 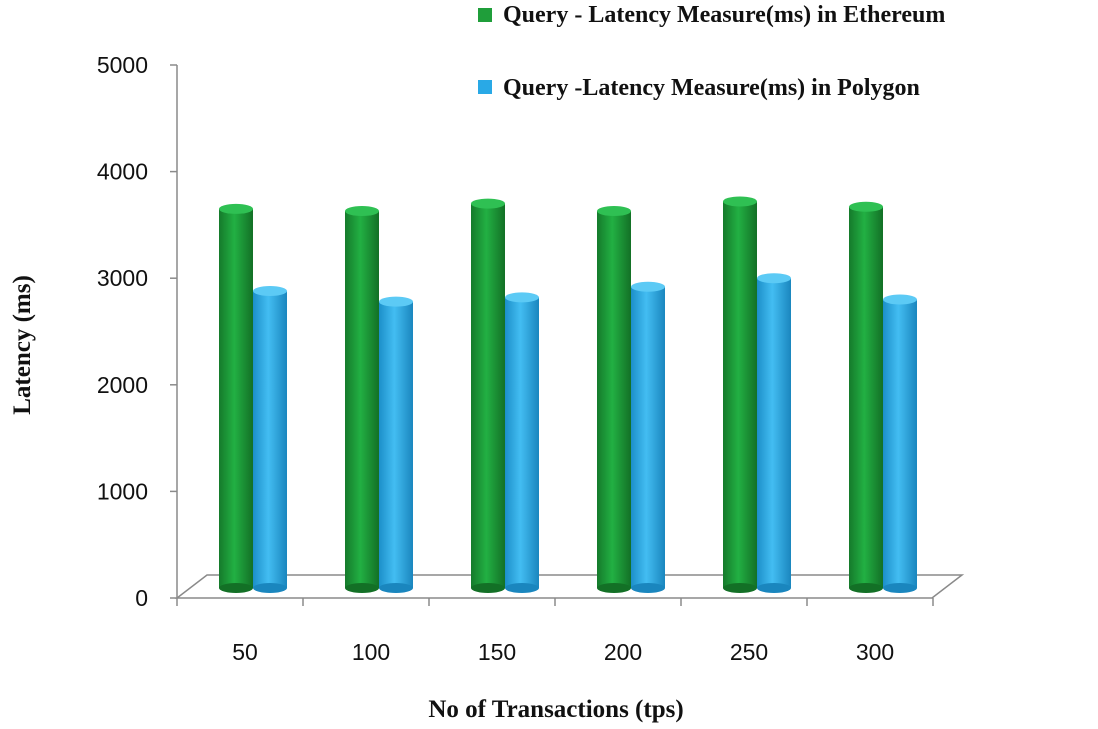 What do you see at coordinates (749, 652) in the screenshot?
I see `x-tick-label: 250` at bounding box center [749, 652].